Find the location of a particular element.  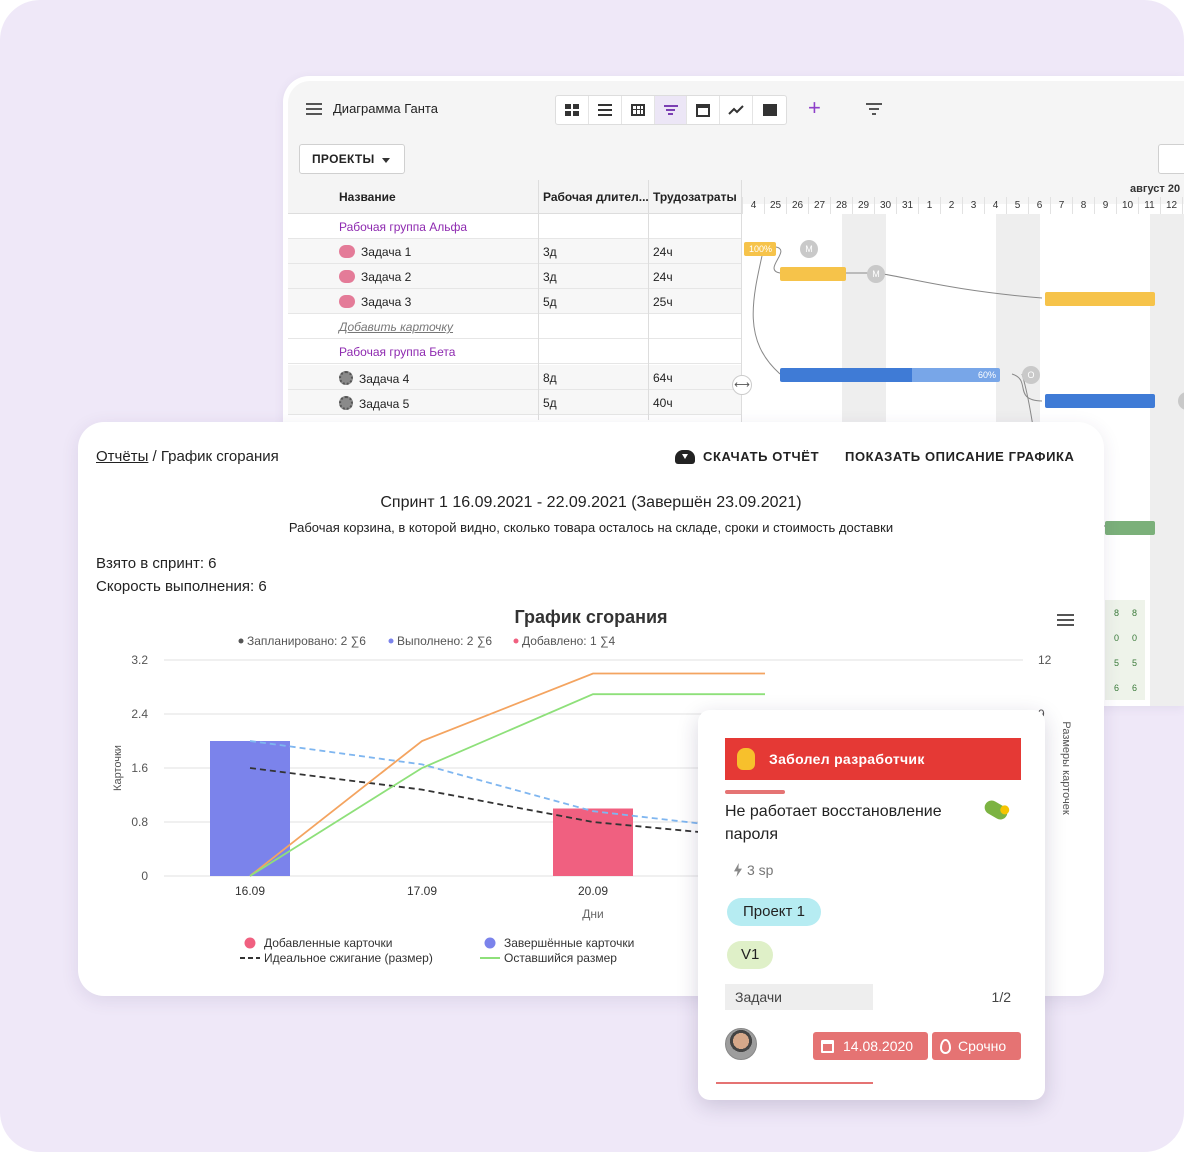

cloud-button is located at coordinates (1171, 159).